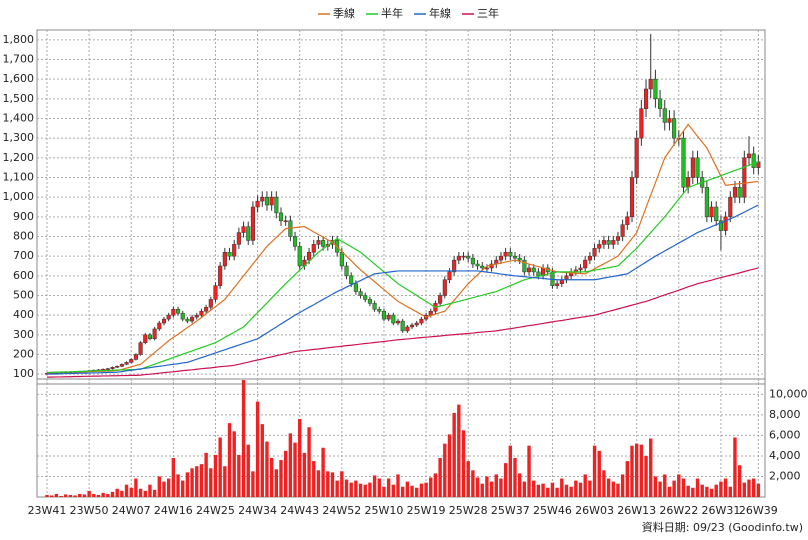  Describe the element at coordinates (89, 510) in the screenshot. I see `x-tick-label: 23W50` at that location.